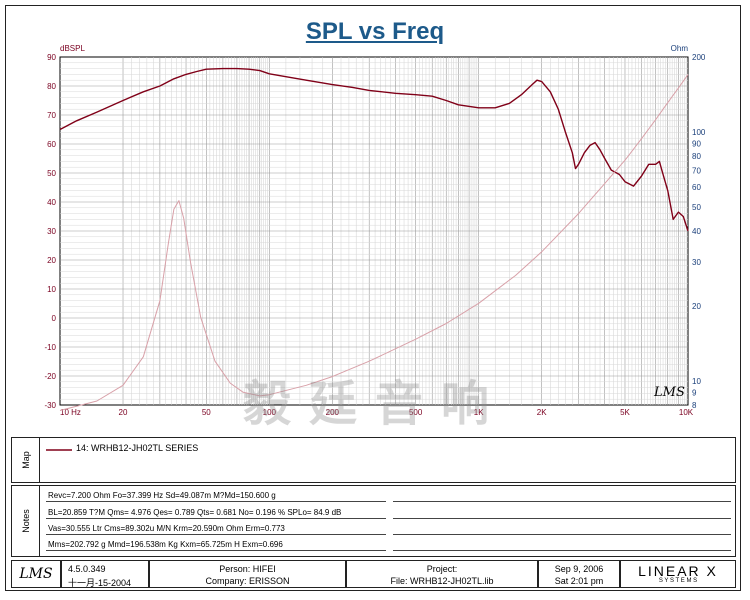 This screenshot has width=750, height=600. Describe the element at coordinates (680, 48) in the screenshot. I see `right-unit-label: Ohm` at that location.